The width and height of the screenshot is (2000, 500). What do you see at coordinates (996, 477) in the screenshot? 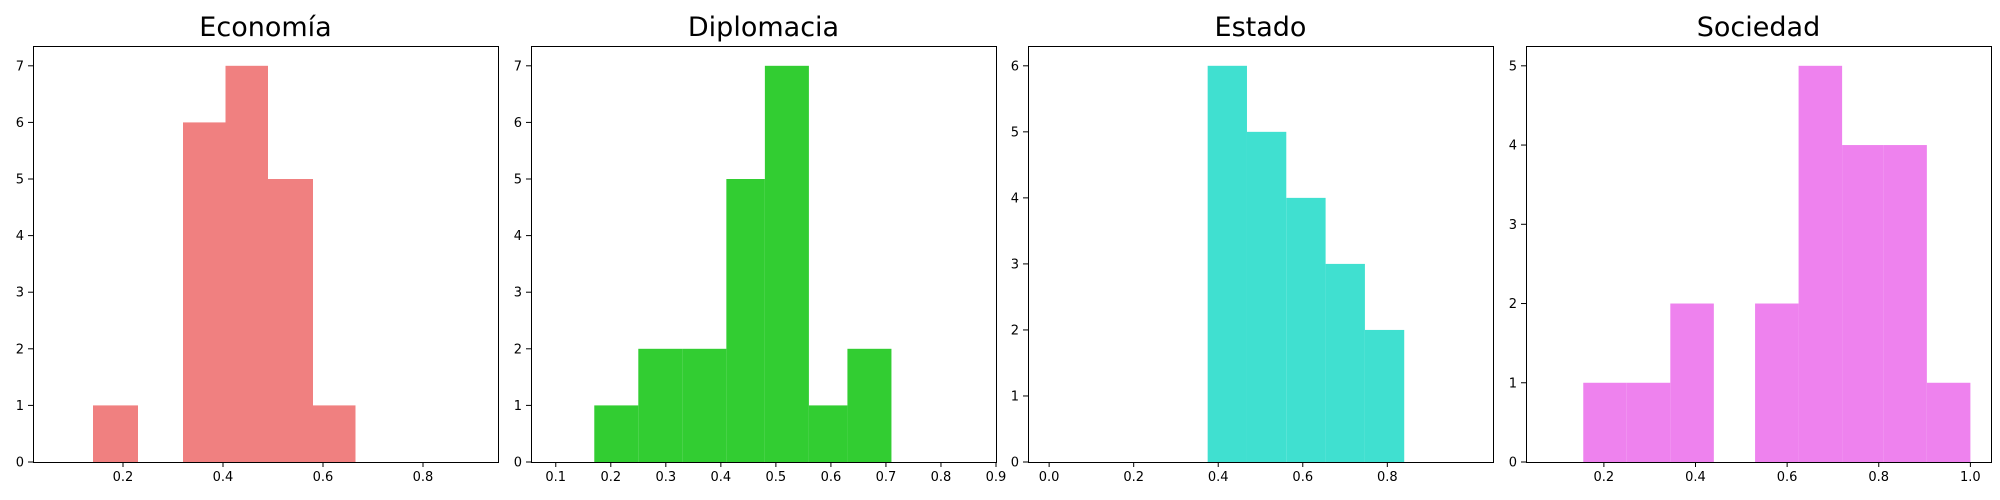
I see `x-tick-label: 0.9` at bounding box center [996, 477].